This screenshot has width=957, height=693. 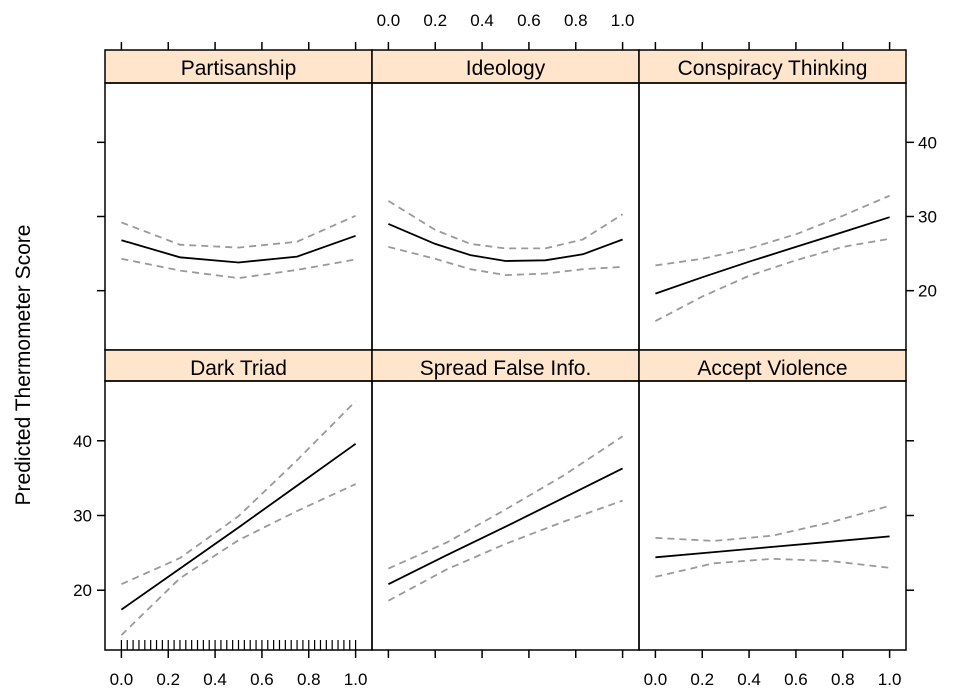 I want to click on panel: Partisanship, so click(x=238, y=200).